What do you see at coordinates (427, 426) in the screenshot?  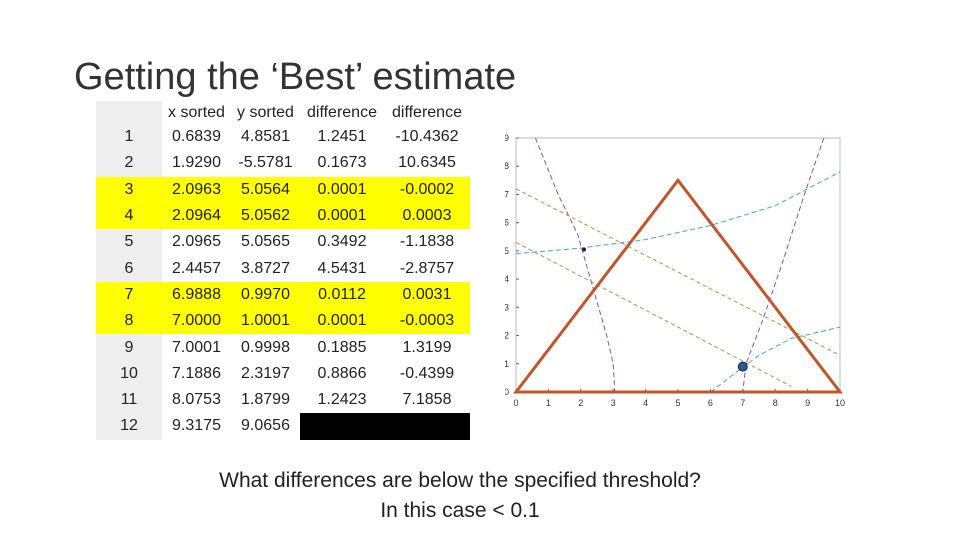 I see `difference-2-cell` at bounding box center [427, 426].